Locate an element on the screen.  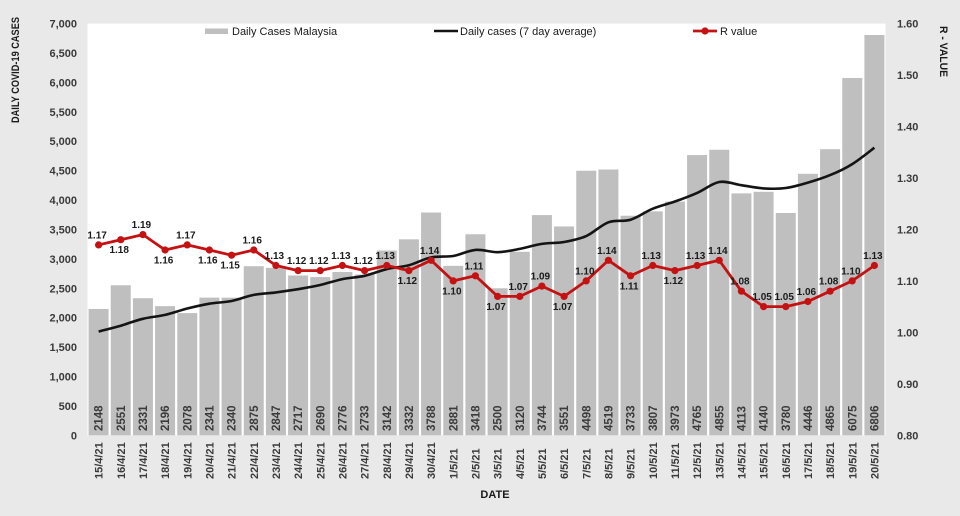
svg-text: 17/4/21 is located at coordinates (144, 460).